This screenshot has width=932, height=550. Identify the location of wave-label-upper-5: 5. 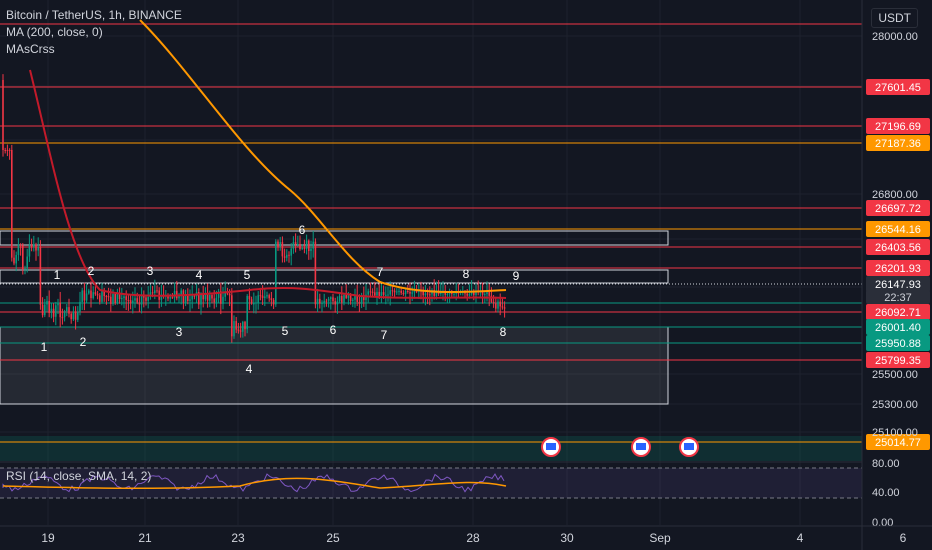
(247, 275).